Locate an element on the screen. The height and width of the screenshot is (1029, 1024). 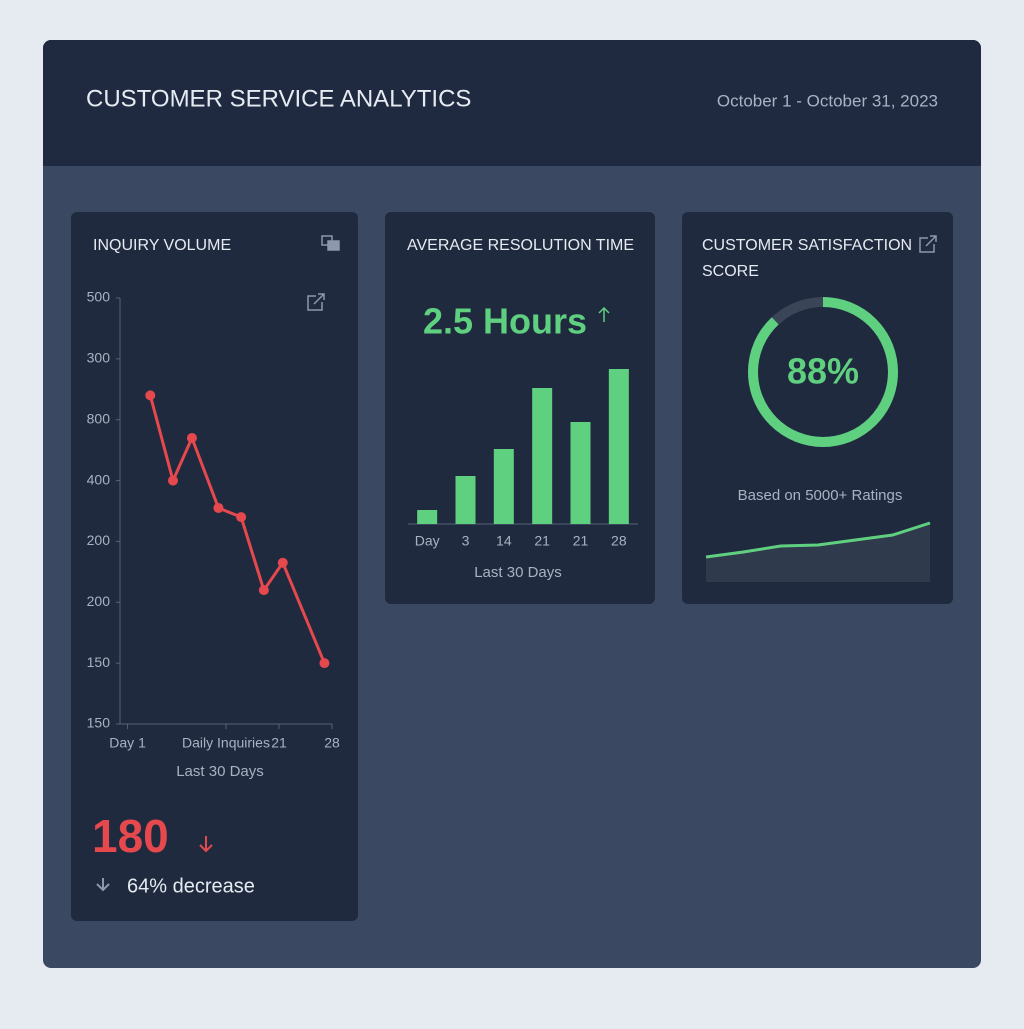
change: 64% decrease is located at coordinates (191, 886).